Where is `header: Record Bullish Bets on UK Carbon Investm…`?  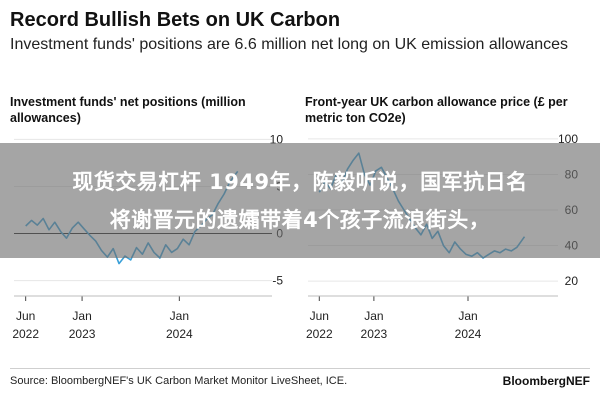
header: Record Bullish Bets on UK Carbon Investm… is located at coordinates (300, 31).